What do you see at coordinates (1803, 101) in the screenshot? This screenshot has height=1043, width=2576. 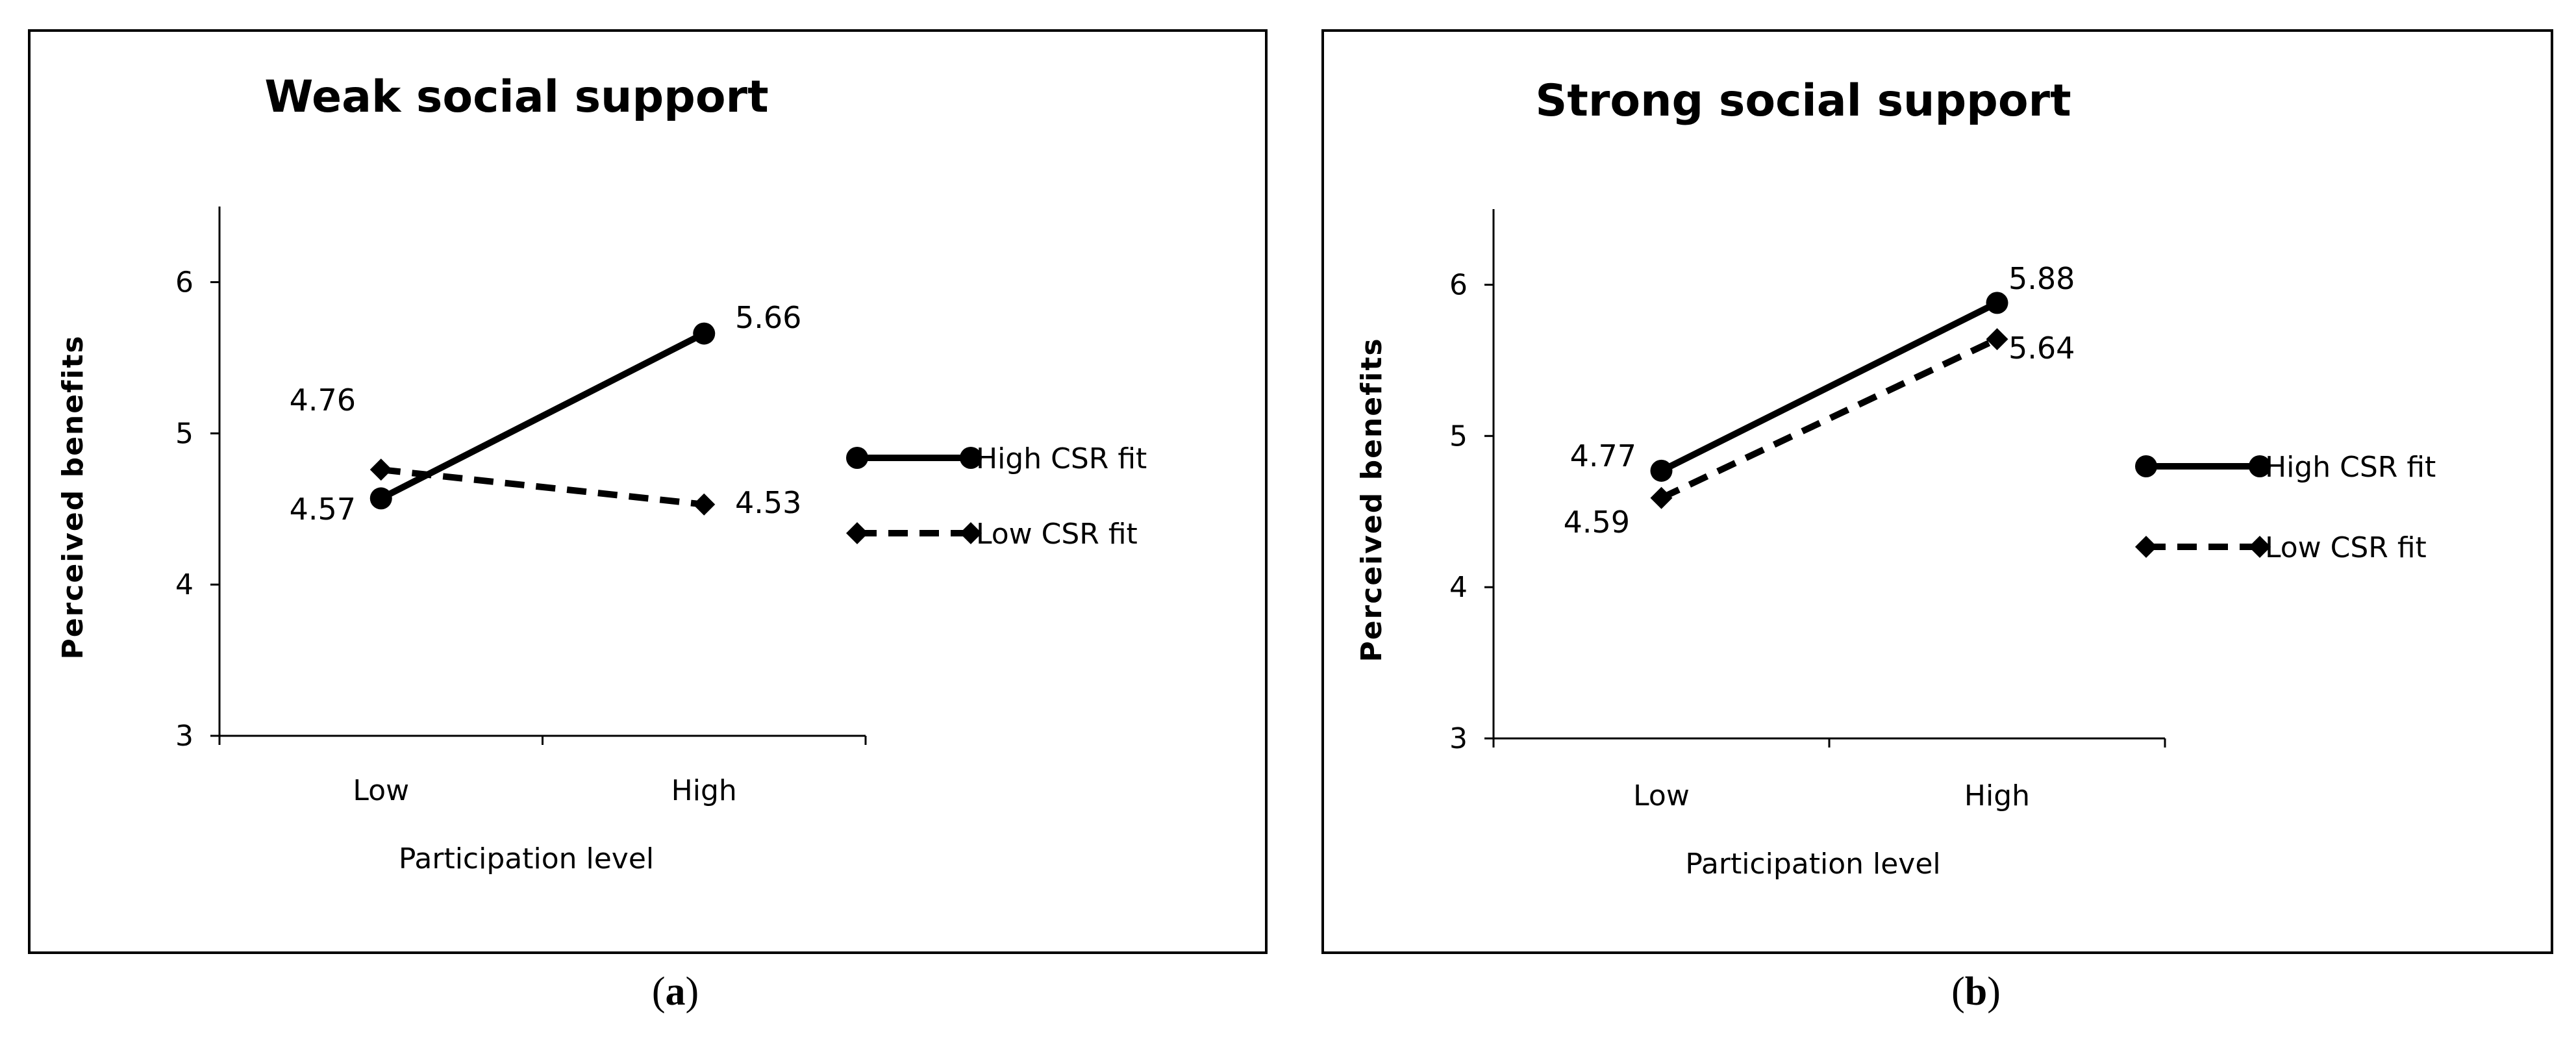 I see `chart-title: Strong social support` at bounding box center [1803, 101].